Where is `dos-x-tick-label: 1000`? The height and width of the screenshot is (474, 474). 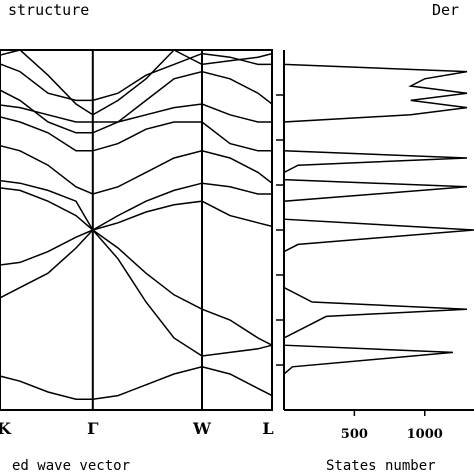
dos-x-tick-label: 1000 is located at coordinates (425, 434).